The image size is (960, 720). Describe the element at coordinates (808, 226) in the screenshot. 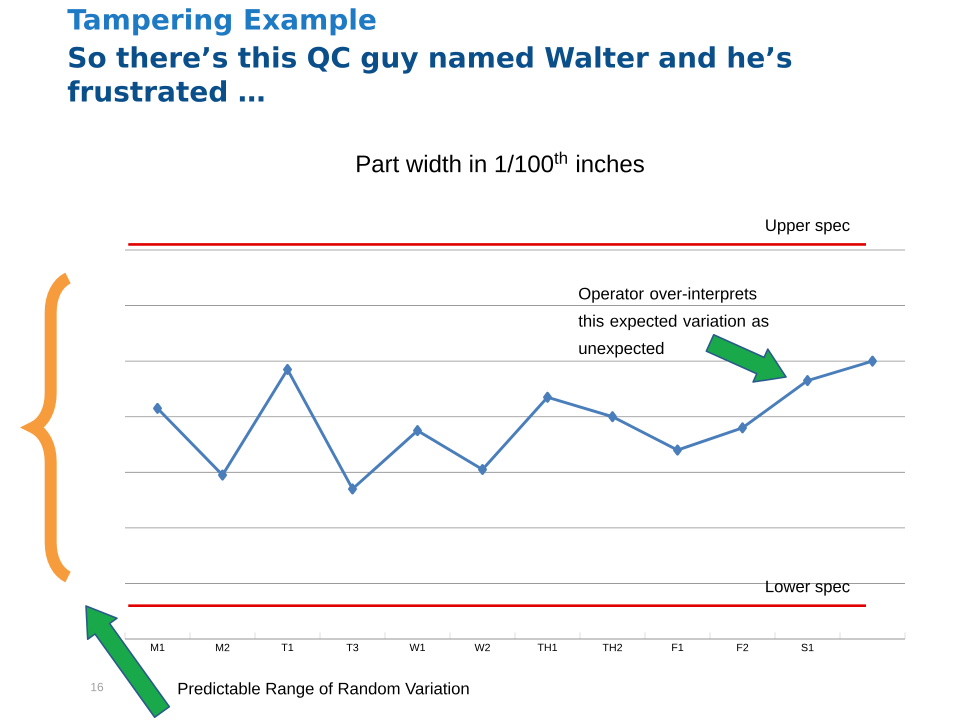

I see `ref-line-label: Upper spec` at that location.